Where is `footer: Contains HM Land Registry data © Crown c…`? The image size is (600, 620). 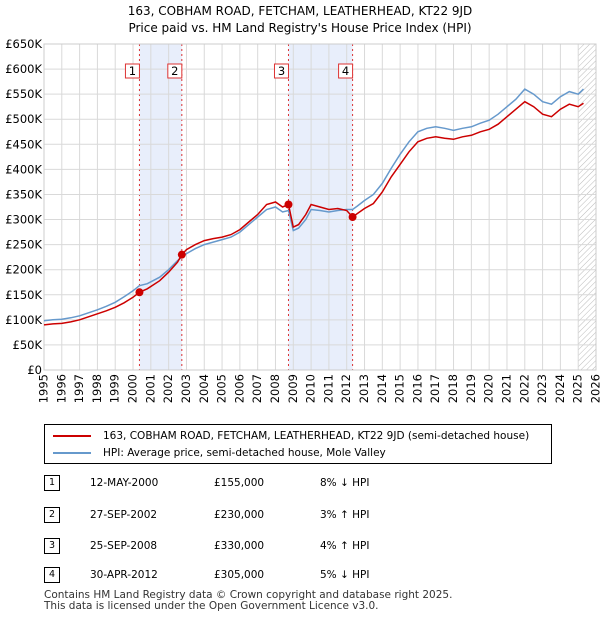
footer: Contains HM Land Registry data © Crown c… is located at coordinates (248, 601).